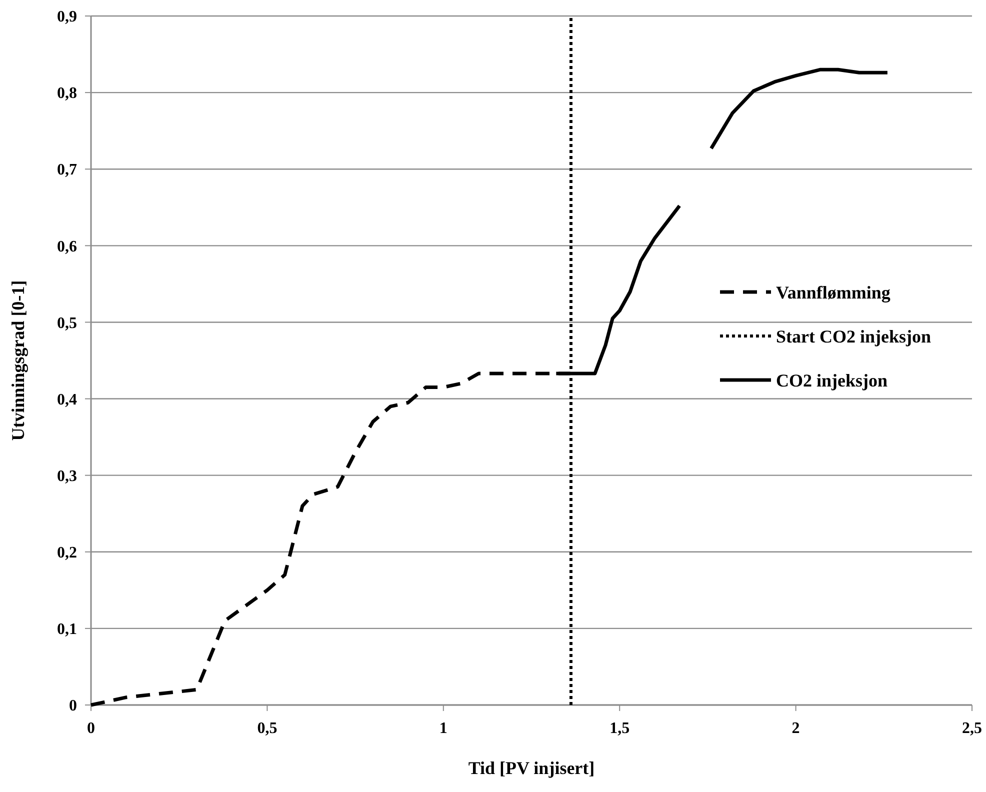 The image size is (986, 792). I want to click on y-tick-label: 0,5, so click(67, 323).